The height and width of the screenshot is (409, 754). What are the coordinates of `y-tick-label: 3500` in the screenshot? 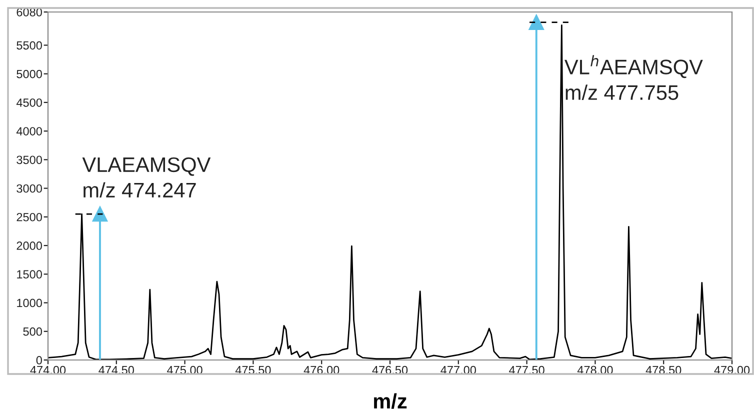 It's located at (29, 160).